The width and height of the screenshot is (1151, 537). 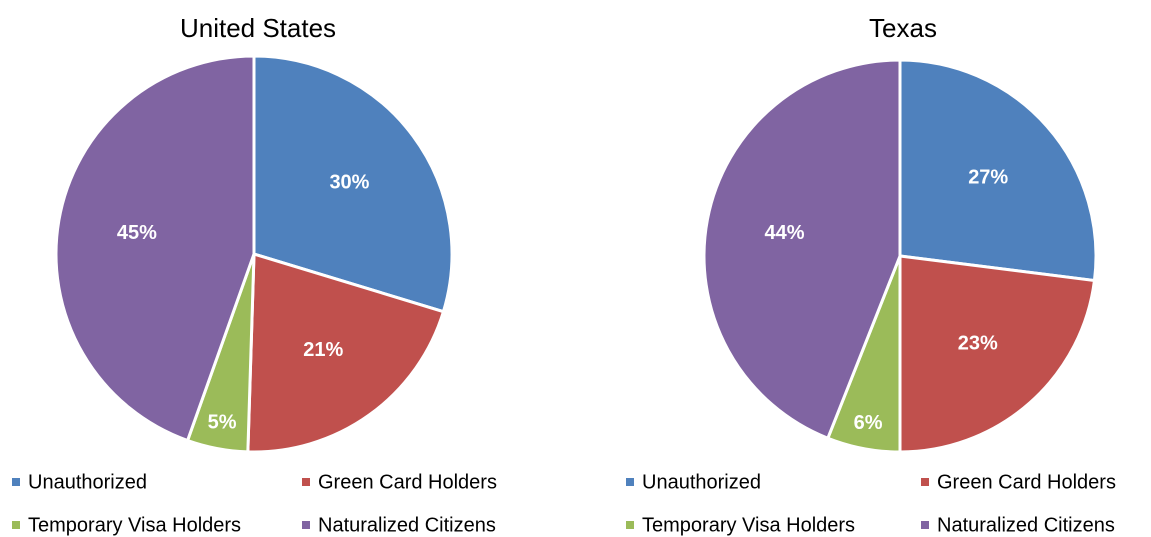 What do you see at coordinates (258, 28) in the screenshot?
I see `chart-title: United States` at bounding box center [258, 28].